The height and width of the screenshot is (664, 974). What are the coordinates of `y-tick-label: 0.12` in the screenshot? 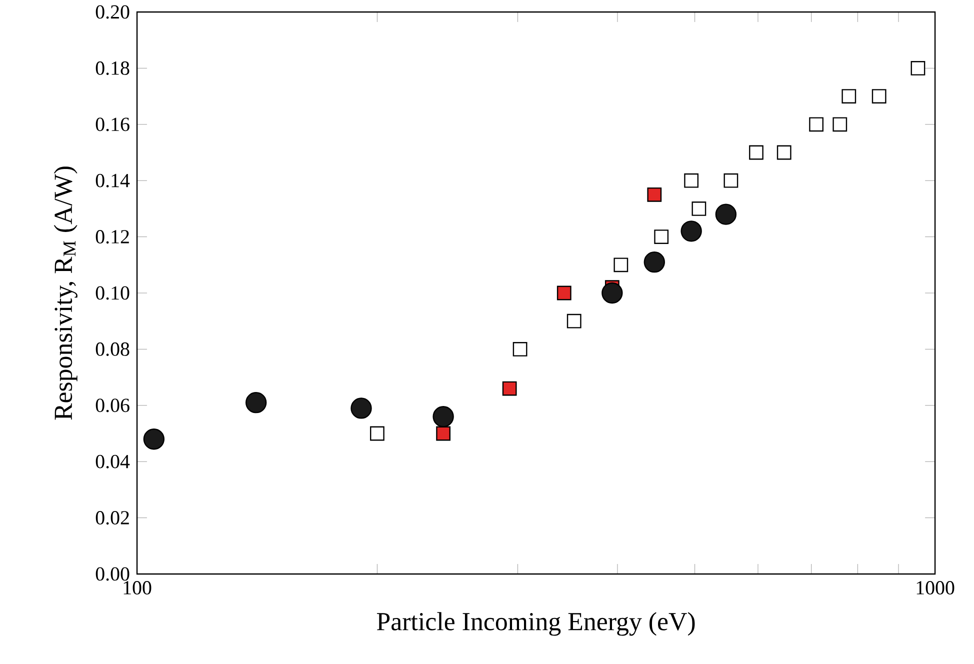 It's located at (112, 237).